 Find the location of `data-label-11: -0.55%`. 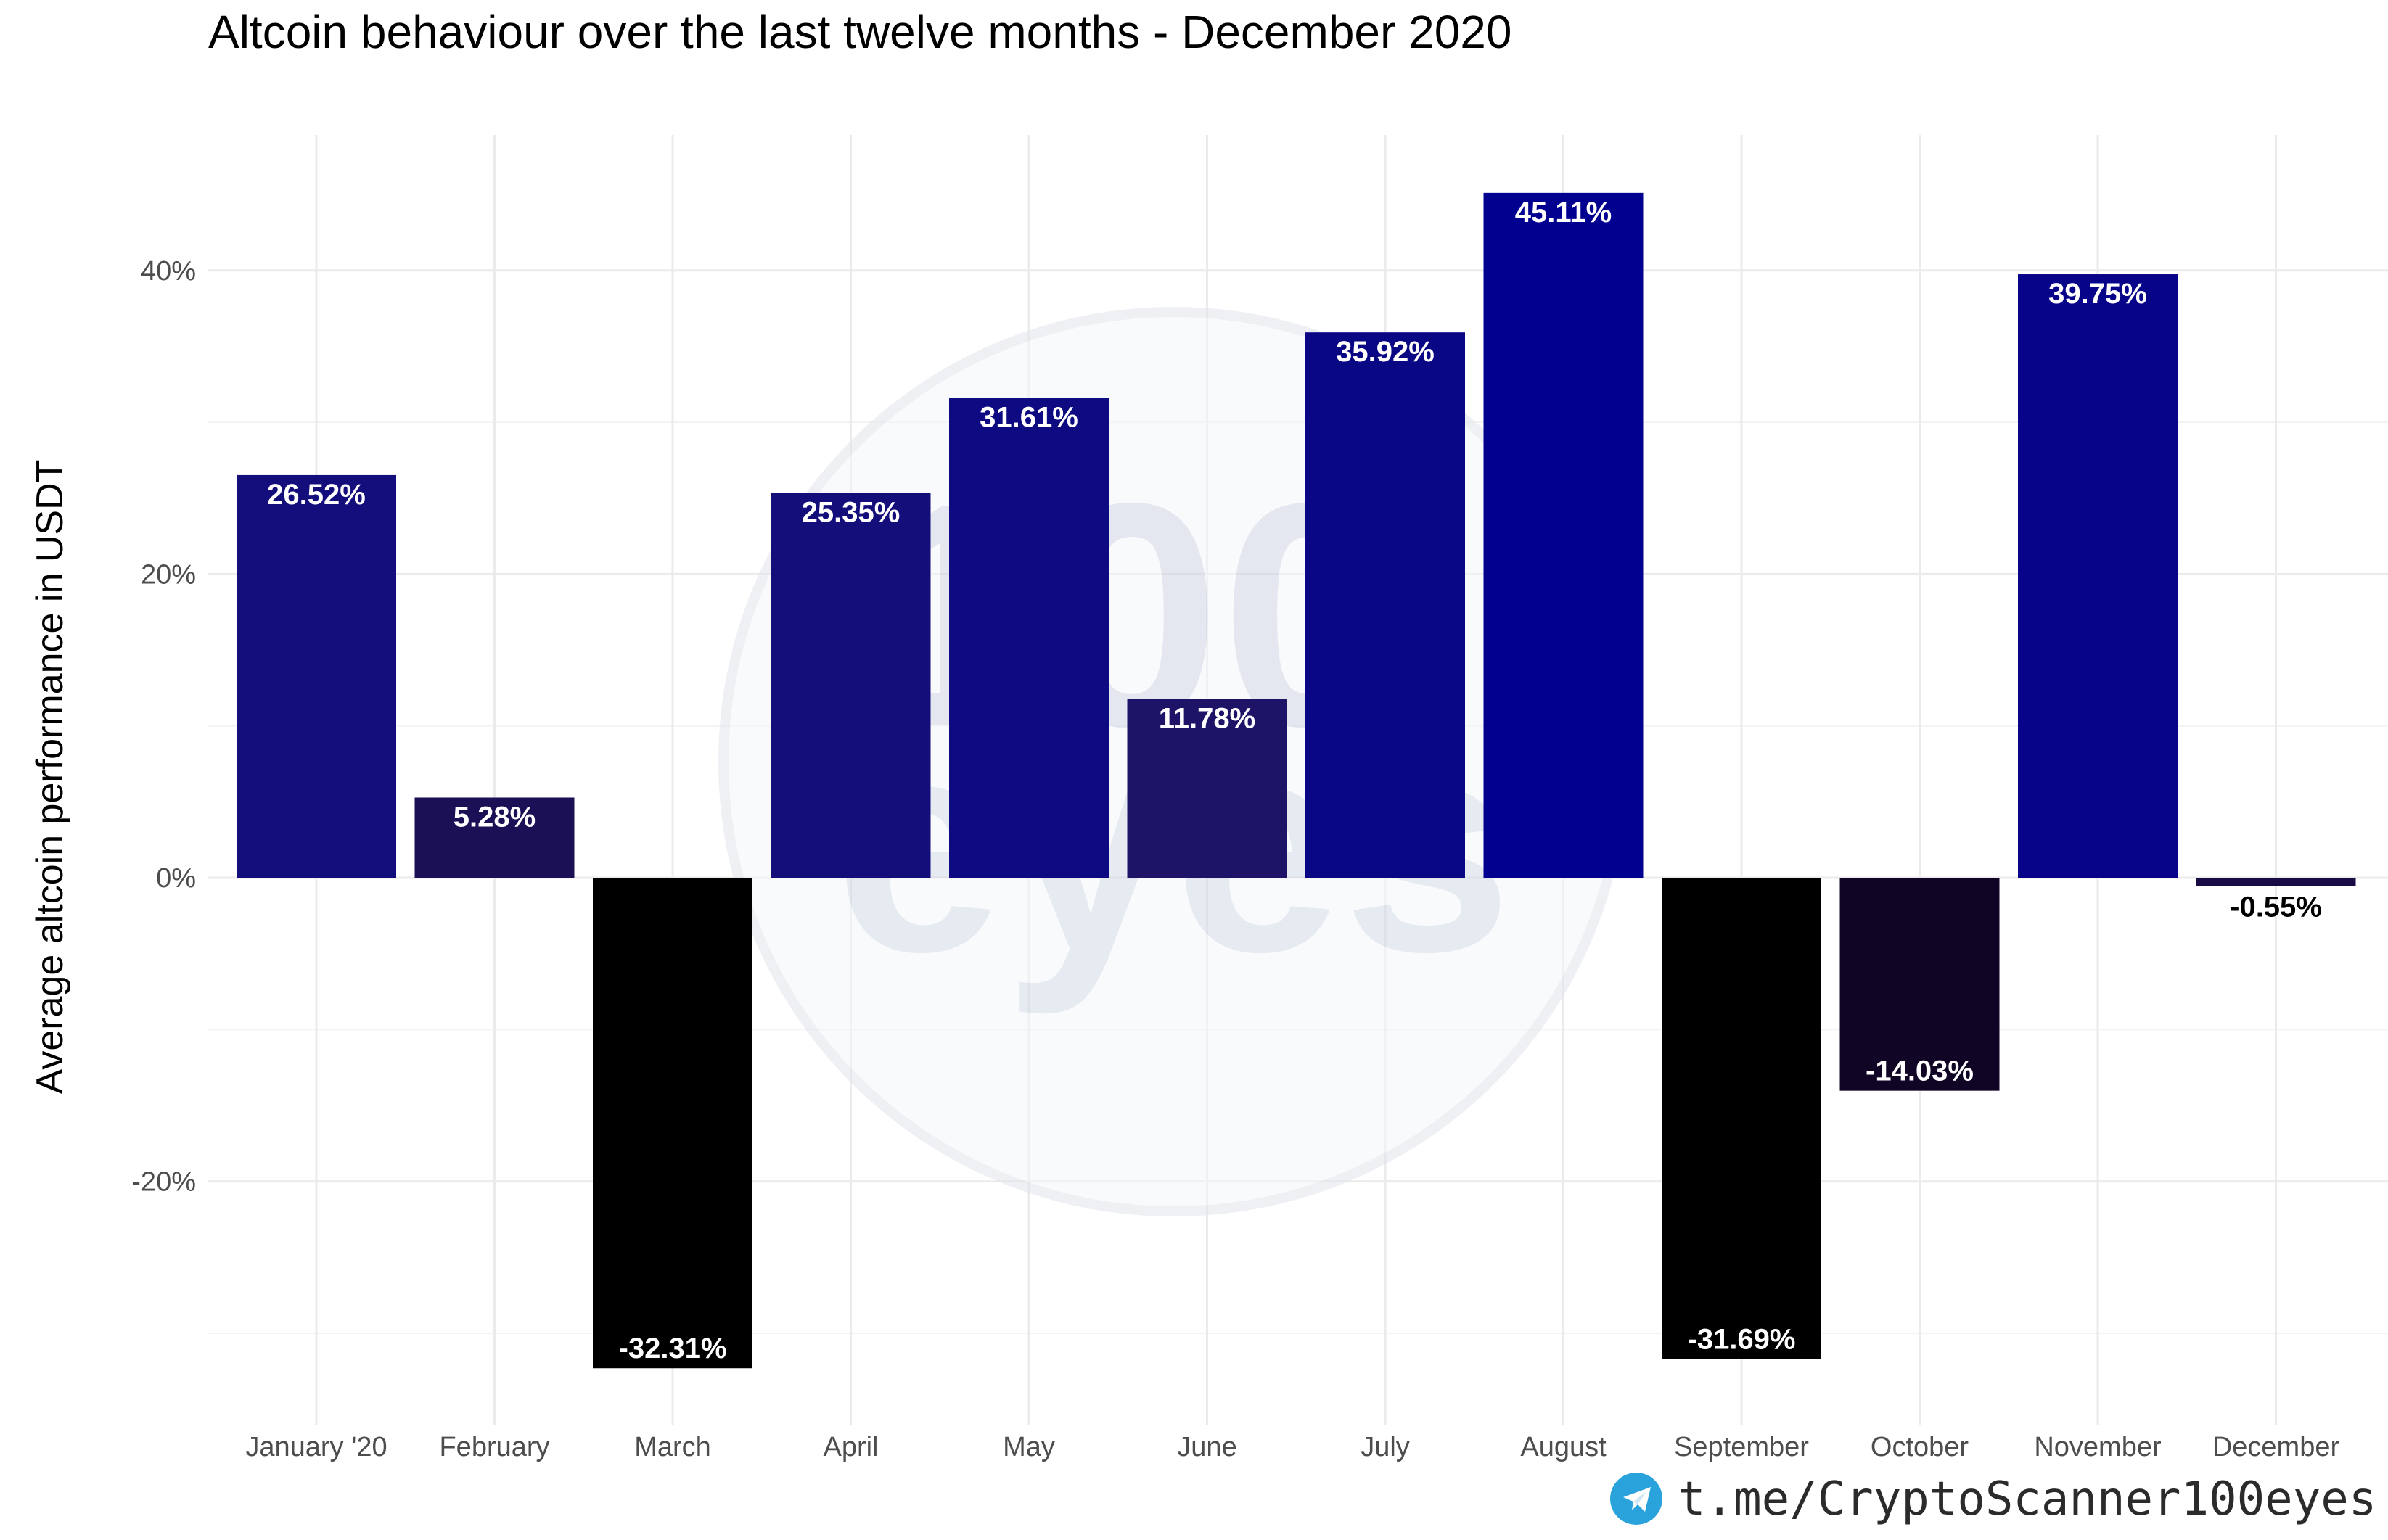

data-label-11: -0.55% is located at coordinates (2276, 907).